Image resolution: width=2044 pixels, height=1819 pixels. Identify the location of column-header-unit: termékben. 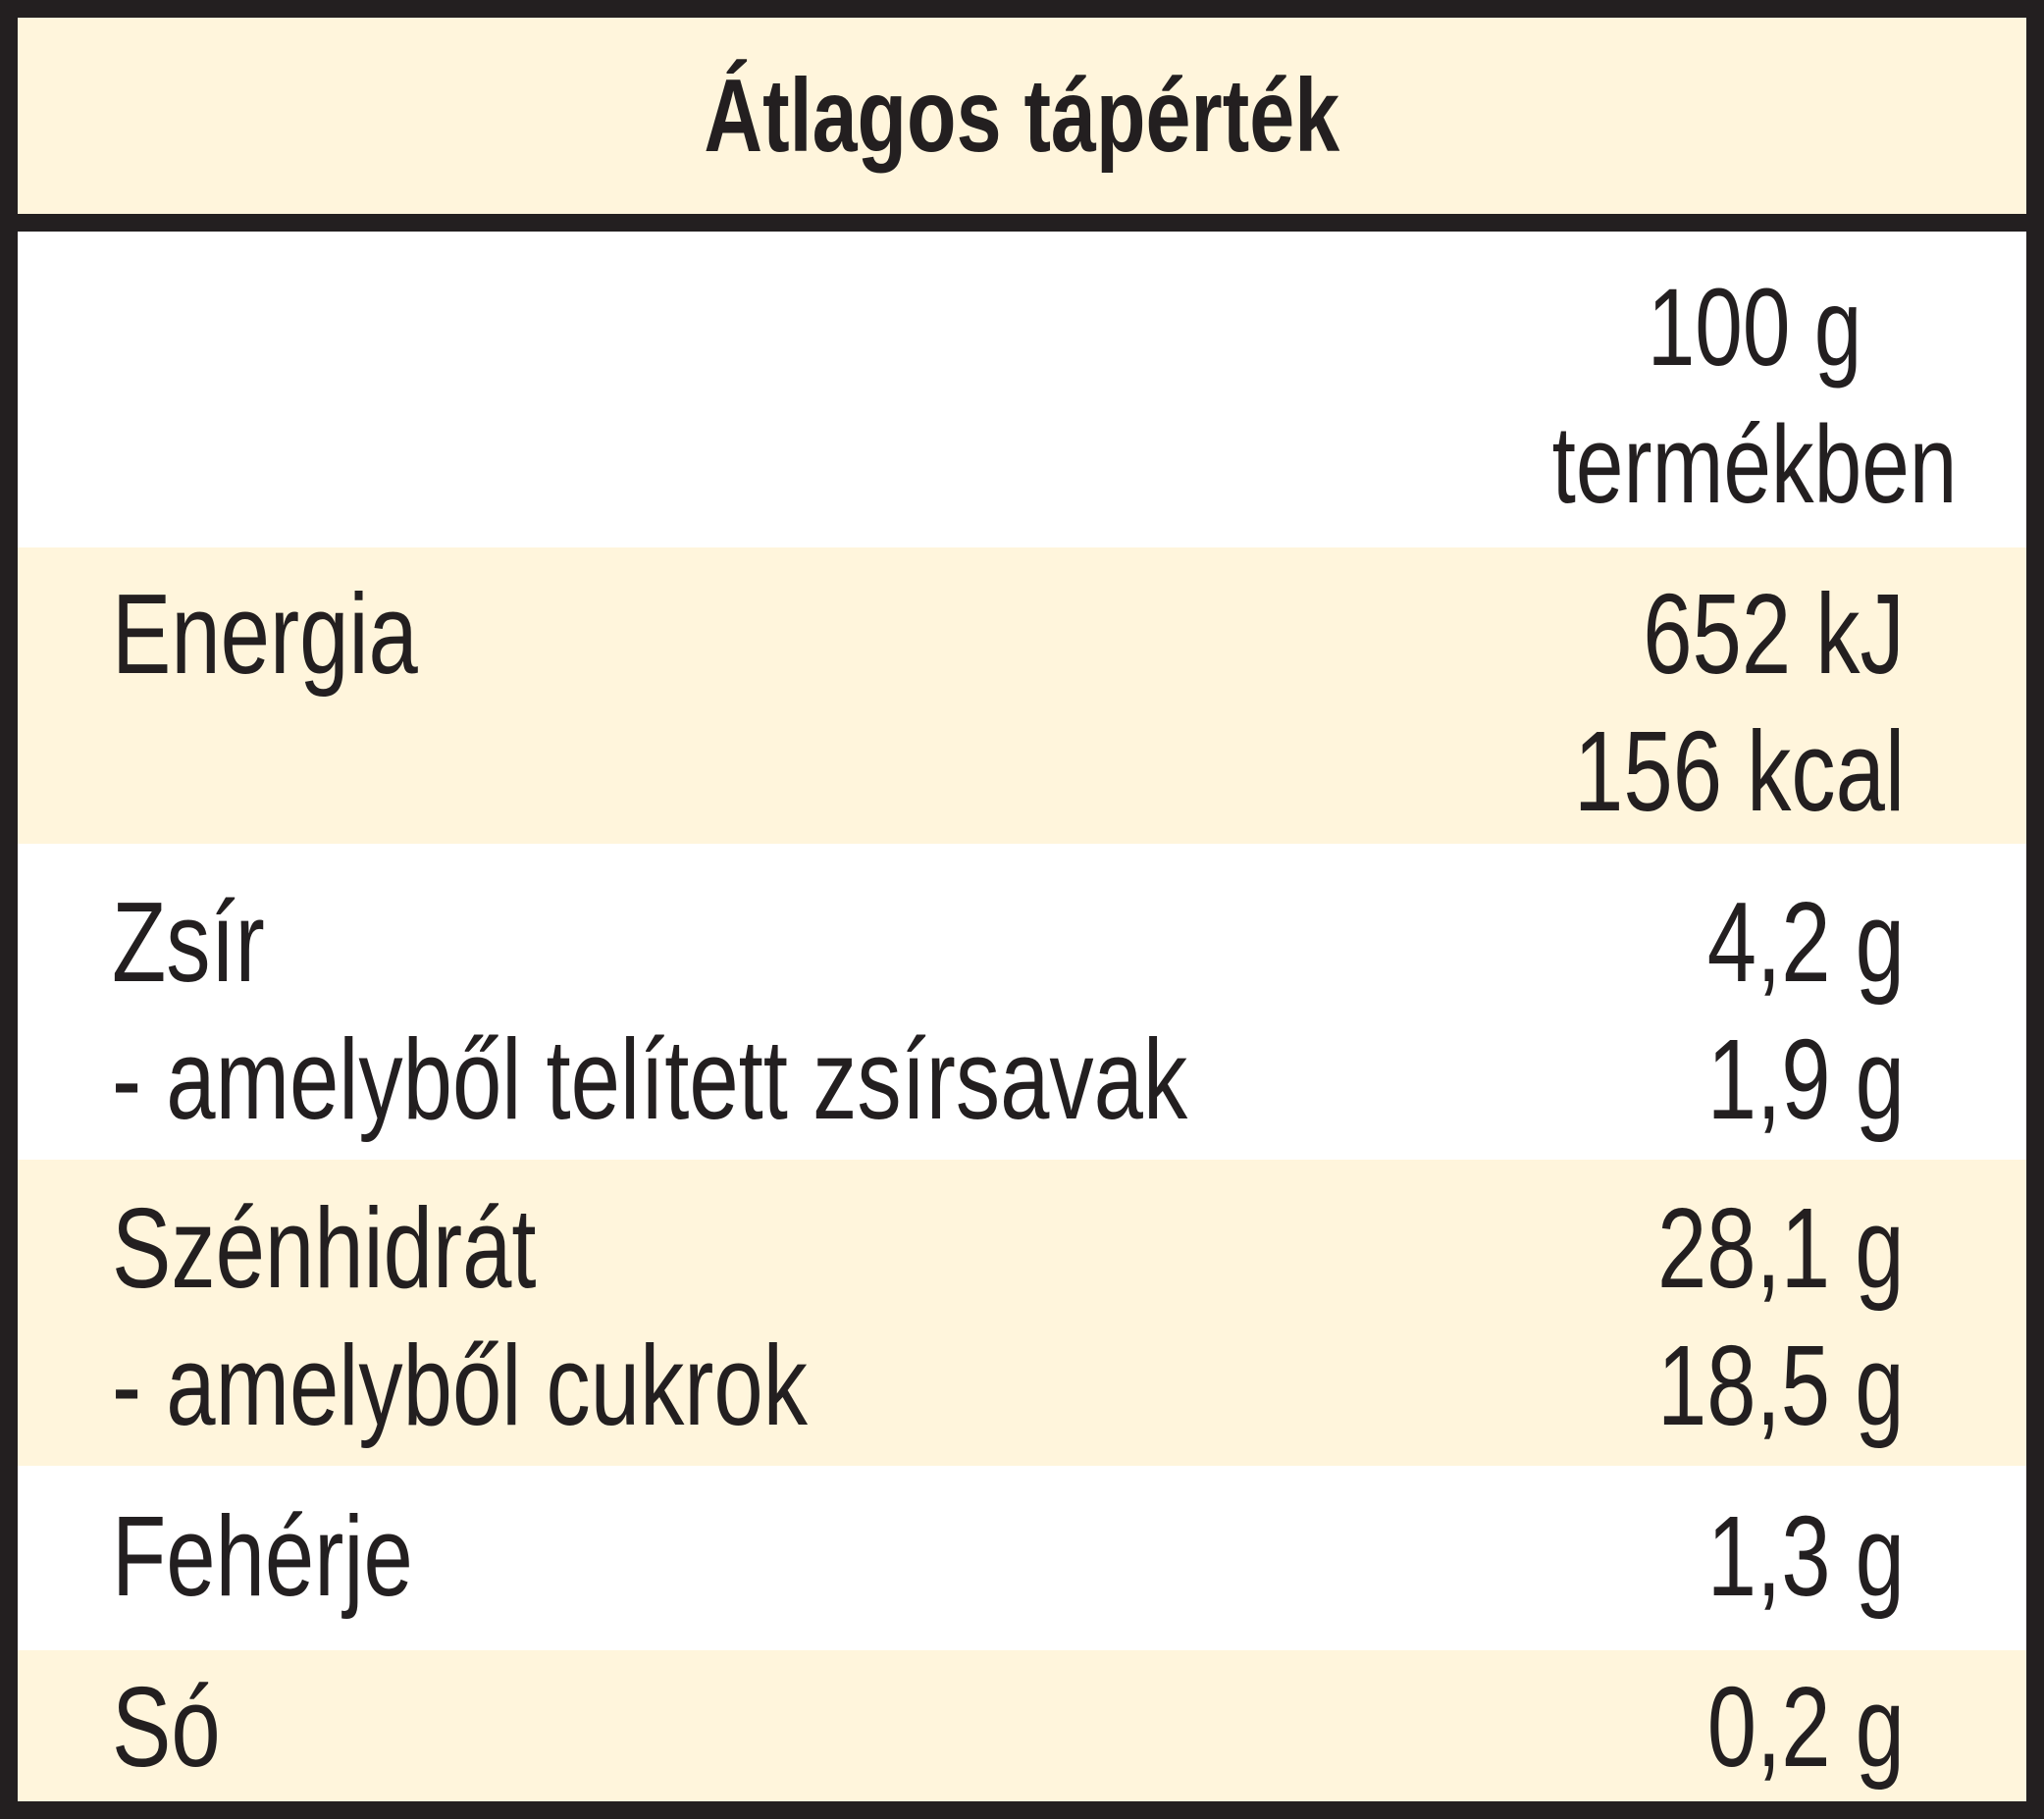
(1754, 465).